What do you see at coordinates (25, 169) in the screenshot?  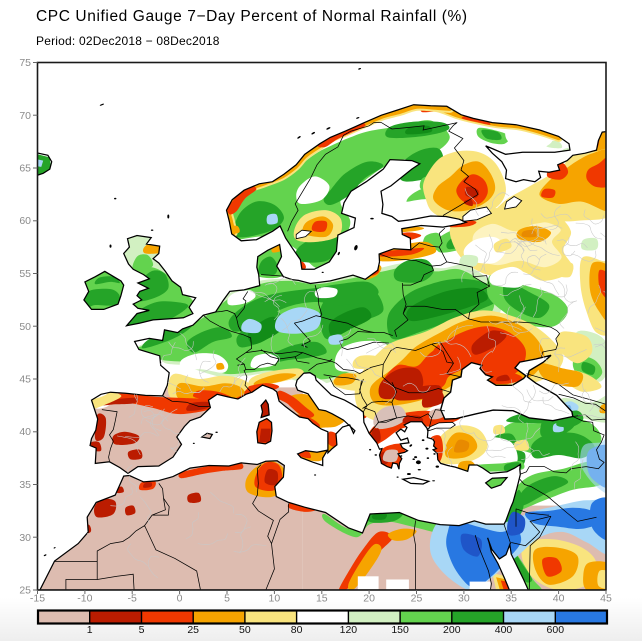 I see `svg-text: 65` at bounding box center [25, 169].